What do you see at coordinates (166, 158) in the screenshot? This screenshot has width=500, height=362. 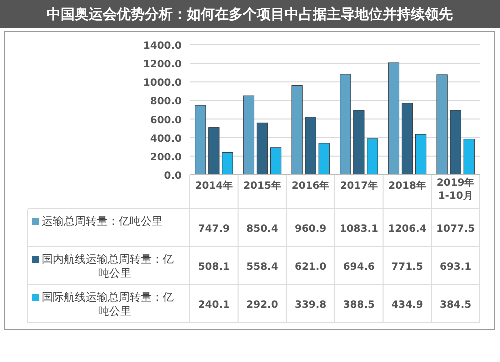 I see `y-tick-label: 200.0` at bounding box center [166, 158].